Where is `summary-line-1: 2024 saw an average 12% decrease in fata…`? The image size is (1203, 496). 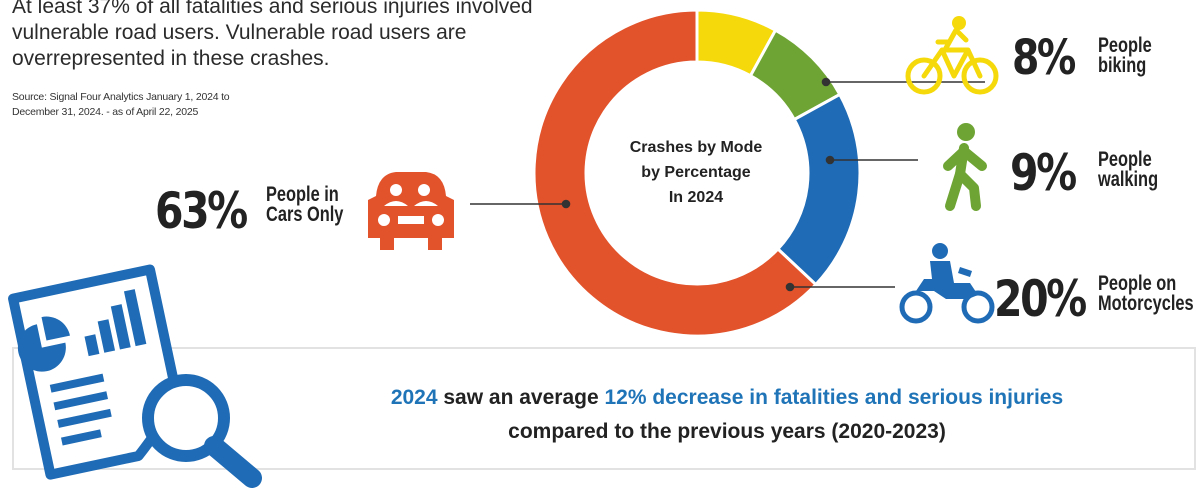
summary-line-1: 2024 saw an average 12% decrease in fata… is located at coordinates (727, 398).